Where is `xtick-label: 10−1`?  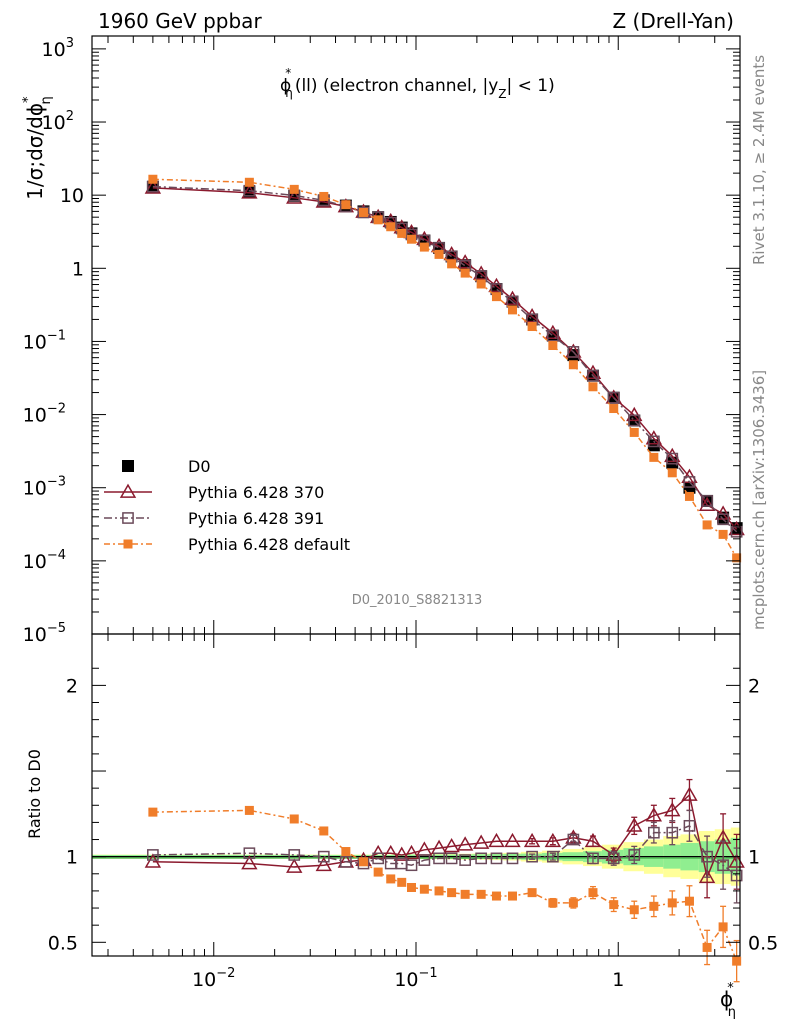
xtick-label: 10−1 is located at coordinates (415, 978).